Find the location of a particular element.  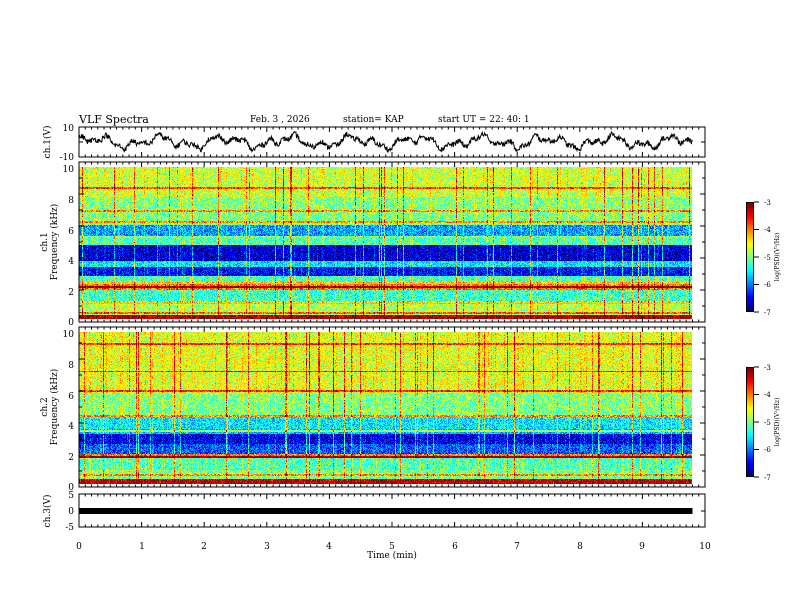

ch3-ytick-label: 5 is located at coordinates (71, 496).